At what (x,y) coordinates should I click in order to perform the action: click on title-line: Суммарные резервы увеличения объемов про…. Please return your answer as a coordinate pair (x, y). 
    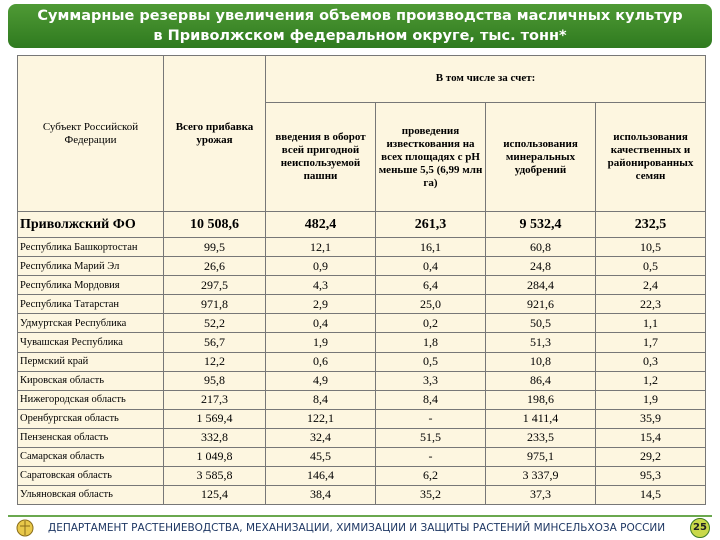
    Looking at the image, I should click on (360, 16).